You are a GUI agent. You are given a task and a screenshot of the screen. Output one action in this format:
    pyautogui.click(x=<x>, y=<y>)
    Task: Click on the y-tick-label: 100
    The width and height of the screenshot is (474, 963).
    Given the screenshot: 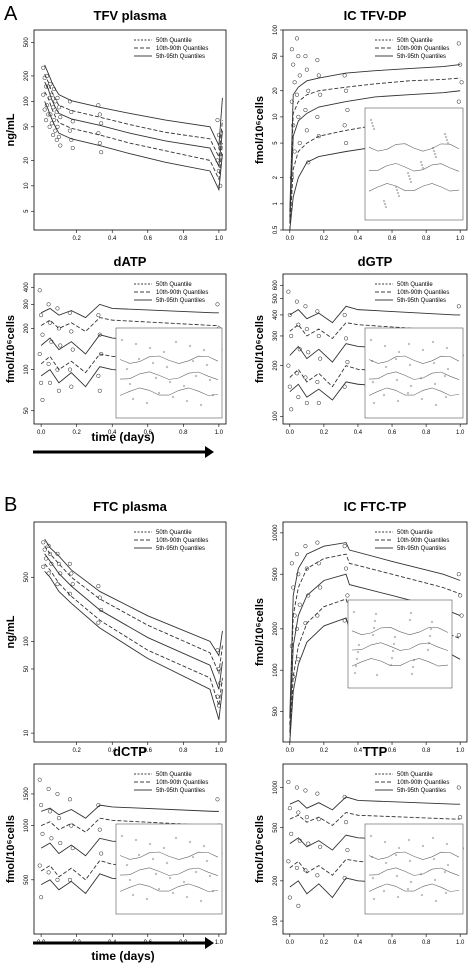 What is the action you would take?
    pyautogui.click(x=276, y=29)
    